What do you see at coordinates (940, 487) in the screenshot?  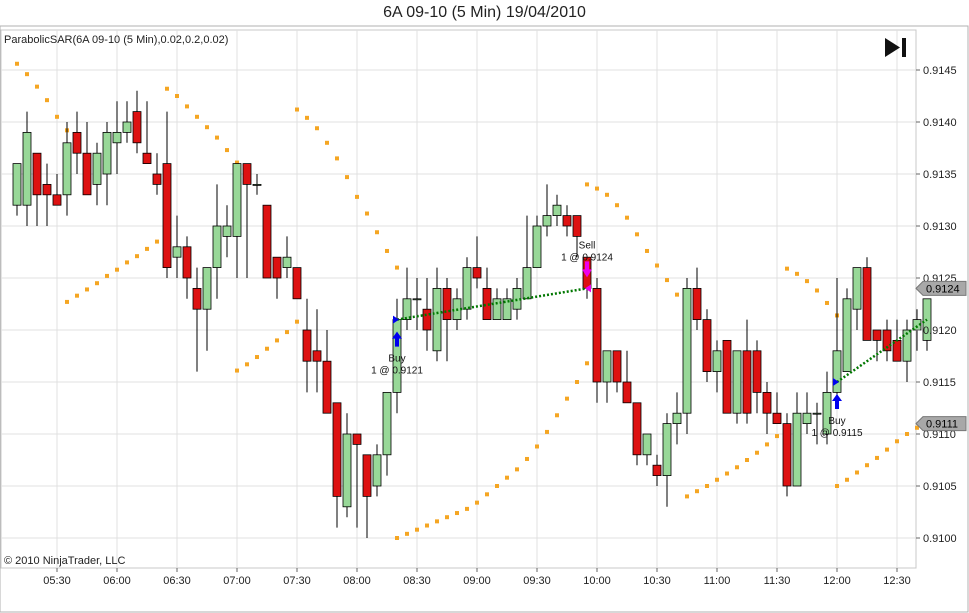 I see `y-tick-label: 0.9105` at bounding box center [940, 487].